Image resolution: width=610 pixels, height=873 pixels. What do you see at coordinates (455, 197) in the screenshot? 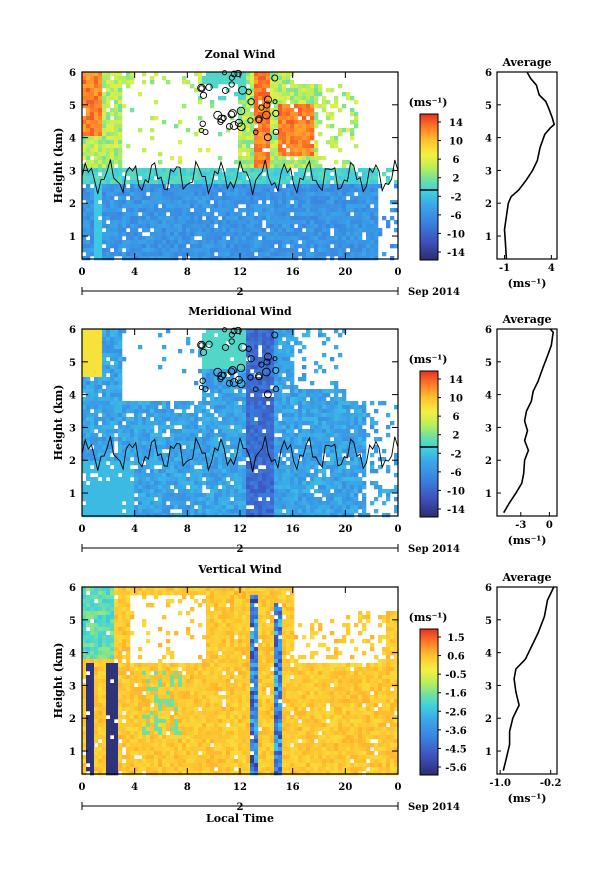
I see `colorbar-tick-label: -2` at bounding box center [455, 197].